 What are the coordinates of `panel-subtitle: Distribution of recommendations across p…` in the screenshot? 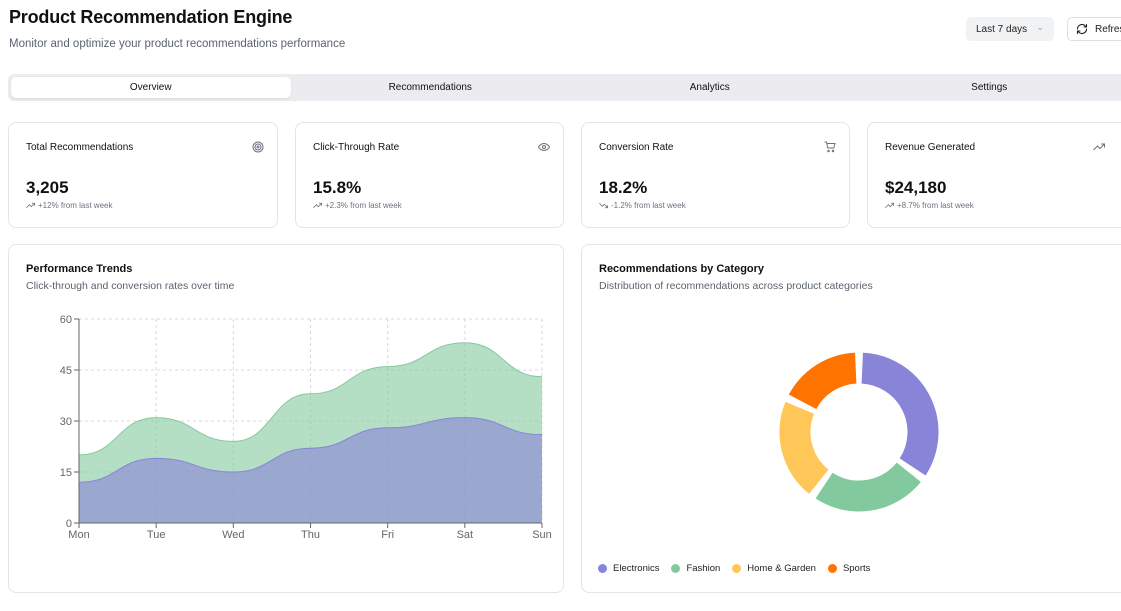 It's located at (736, 286).